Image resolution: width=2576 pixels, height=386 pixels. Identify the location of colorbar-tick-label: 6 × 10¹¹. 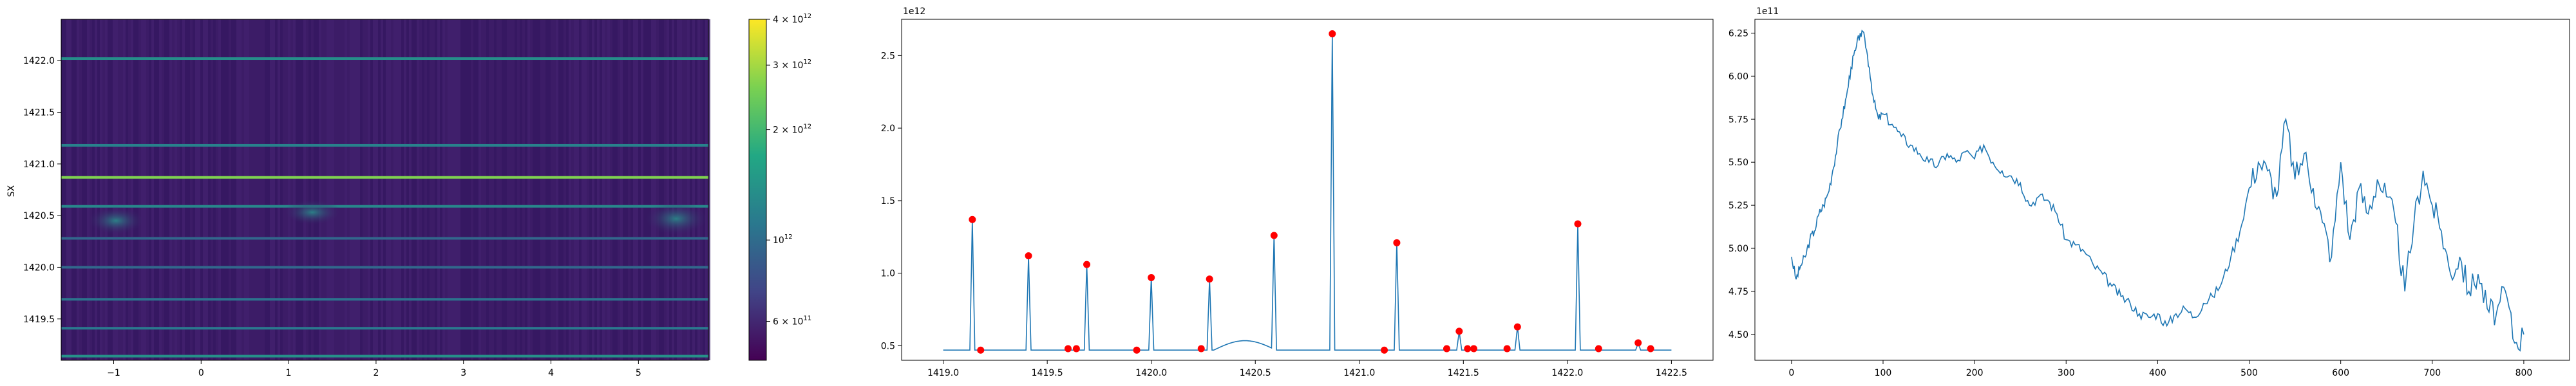
(792, 321).